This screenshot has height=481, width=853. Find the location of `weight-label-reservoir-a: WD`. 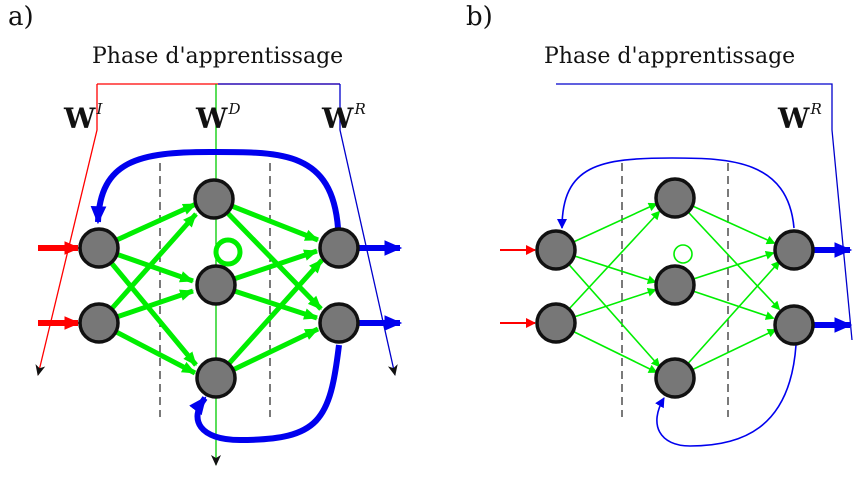

weight-label-reservoir-a: WD is located at coordinates (218, 117).